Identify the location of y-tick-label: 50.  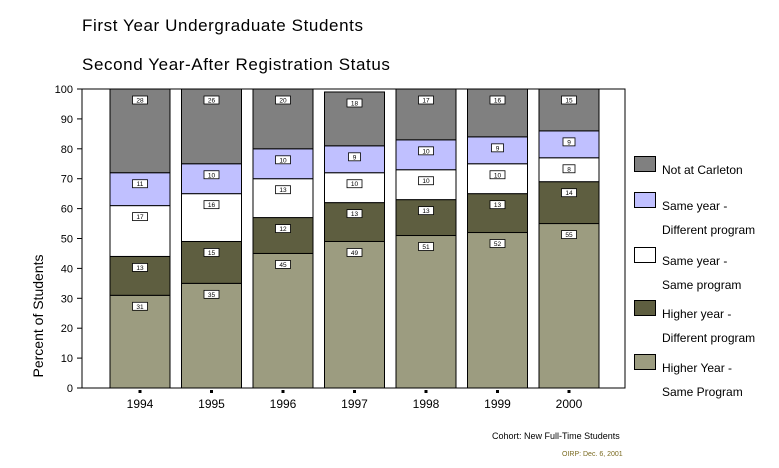
(67, 240).